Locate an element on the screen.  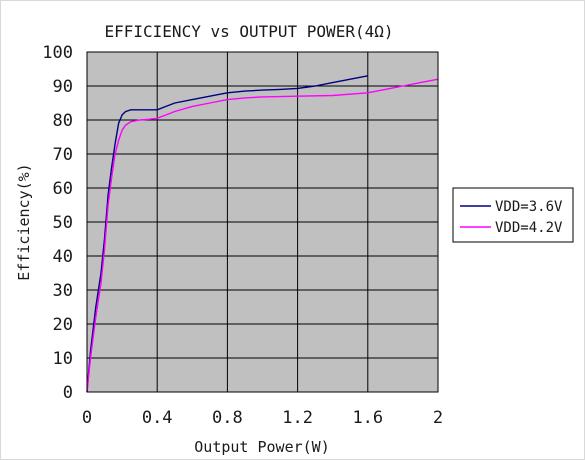
y-tick-label: 10 is located at coordinates (63, 359).